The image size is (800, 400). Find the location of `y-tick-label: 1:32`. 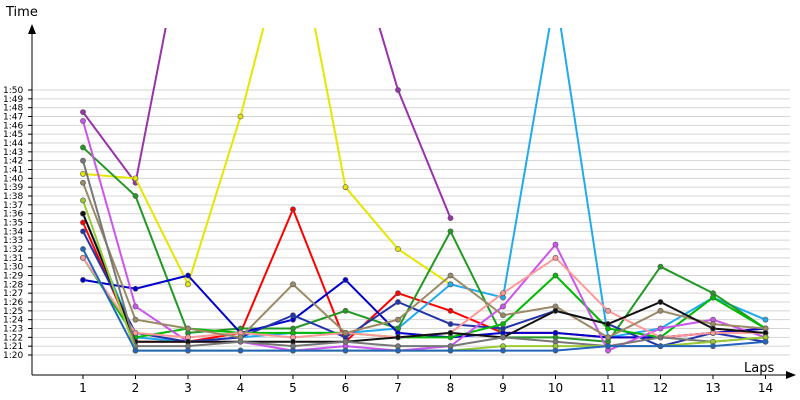

y-tick-label: 1:32 is located at coordinates (13, 250).